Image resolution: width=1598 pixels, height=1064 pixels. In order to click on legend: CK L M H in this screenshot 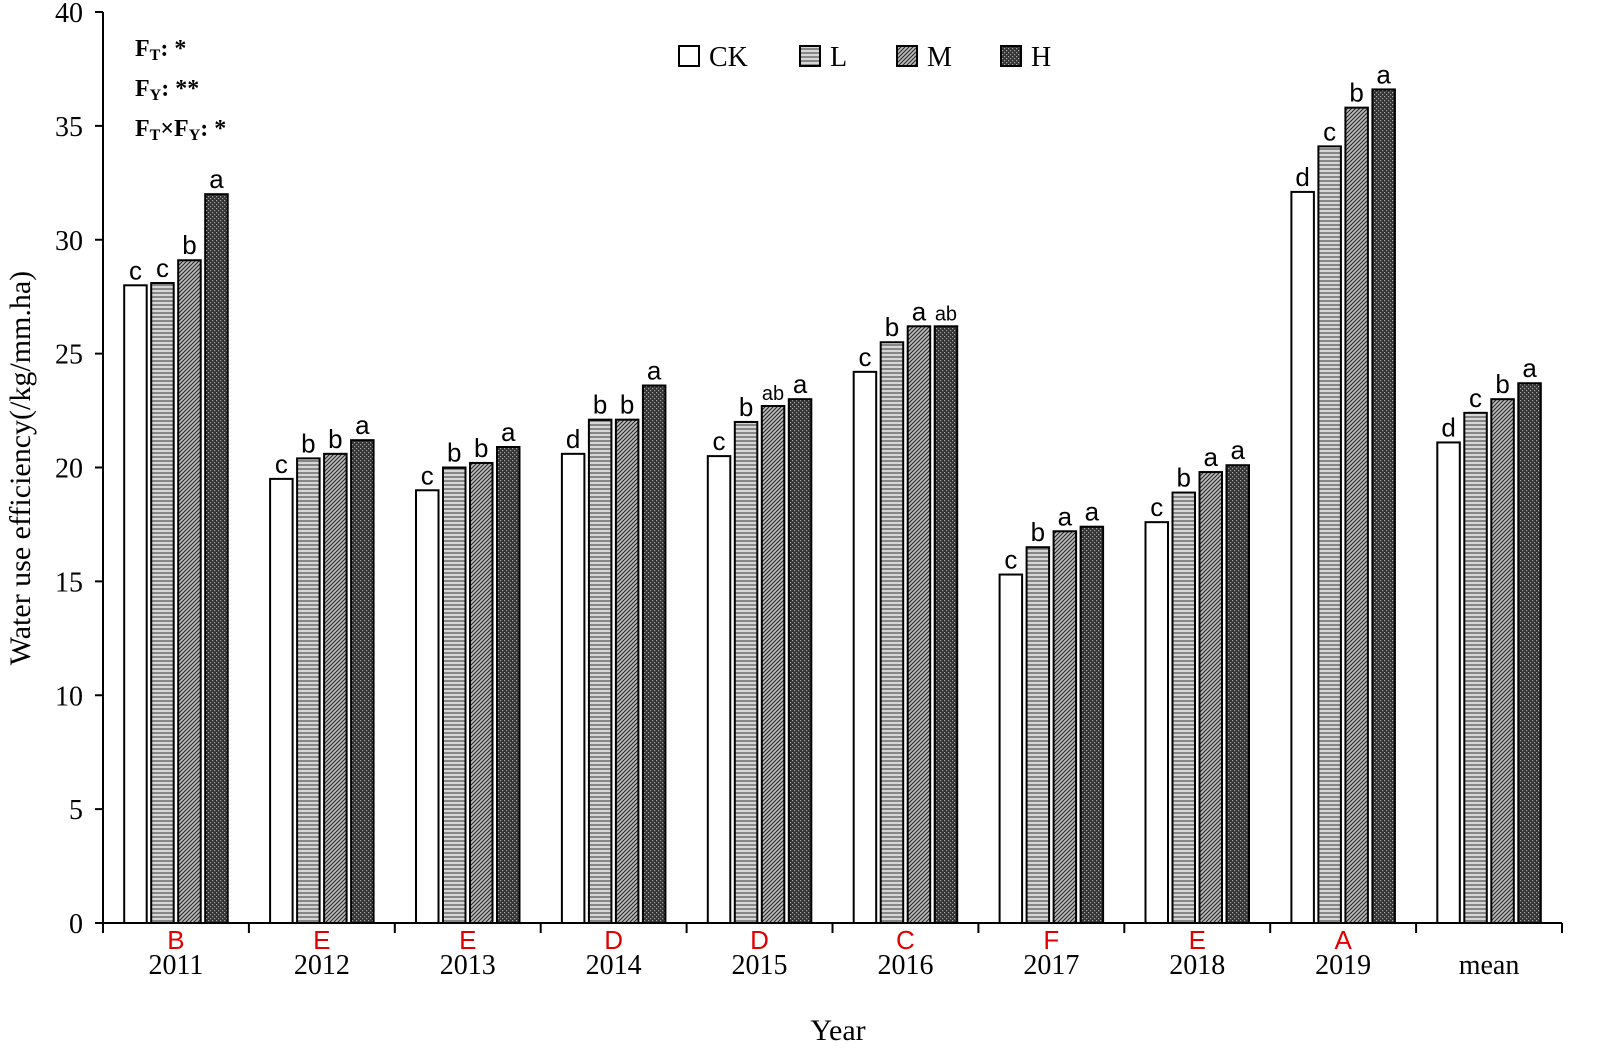, I will do `click(864, 57)`.